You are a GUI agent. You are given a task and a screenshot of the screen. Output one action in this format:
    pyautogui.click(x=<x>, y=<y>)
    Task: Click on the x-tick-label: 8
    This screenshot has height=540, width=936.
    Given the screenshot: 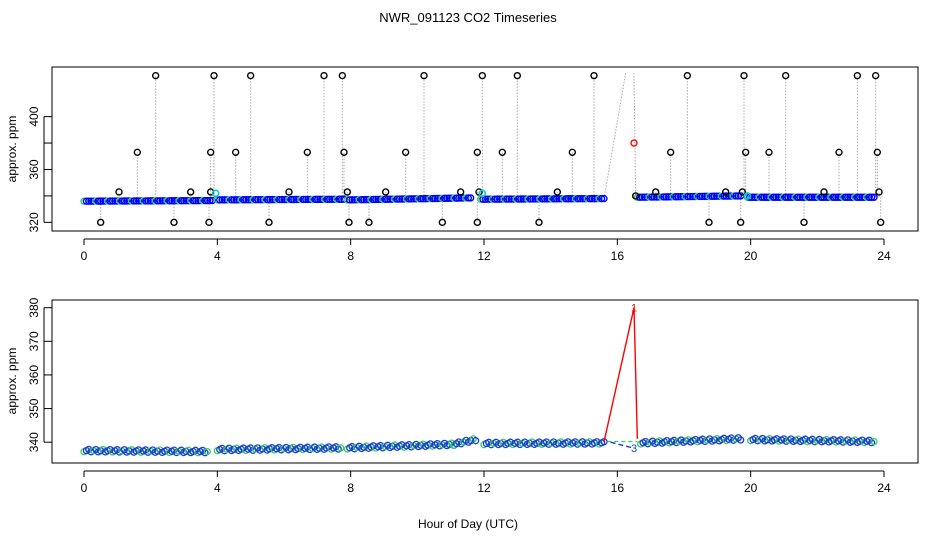 What is the action you would take?
    pyautogui.click(x=350, y=256)
    